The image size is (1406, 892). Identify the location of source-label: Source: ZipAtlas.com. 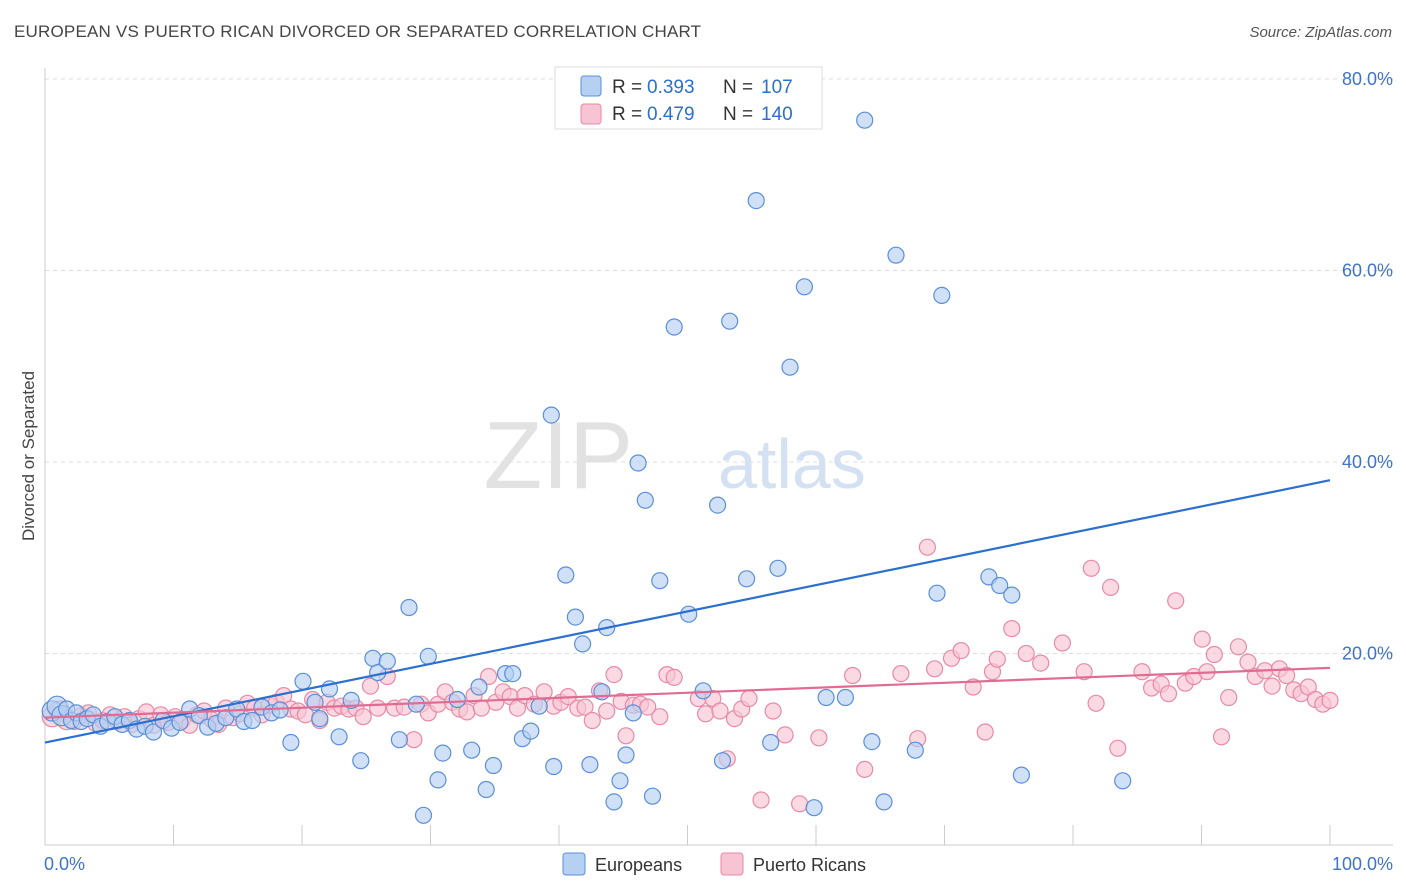
(1320, 32).